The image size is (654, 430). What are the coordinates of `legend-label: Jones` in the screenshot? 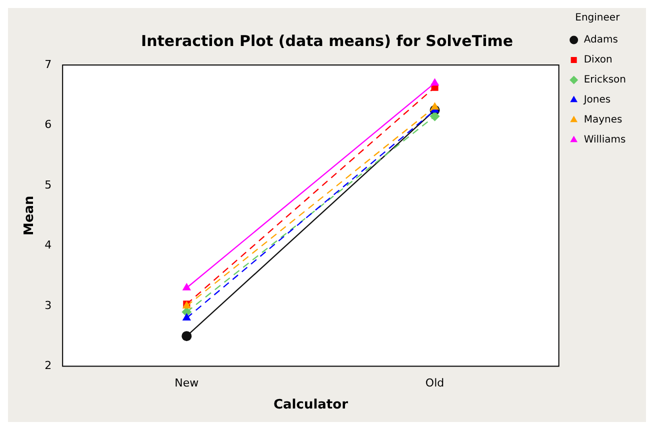 It's located at (596, 100).